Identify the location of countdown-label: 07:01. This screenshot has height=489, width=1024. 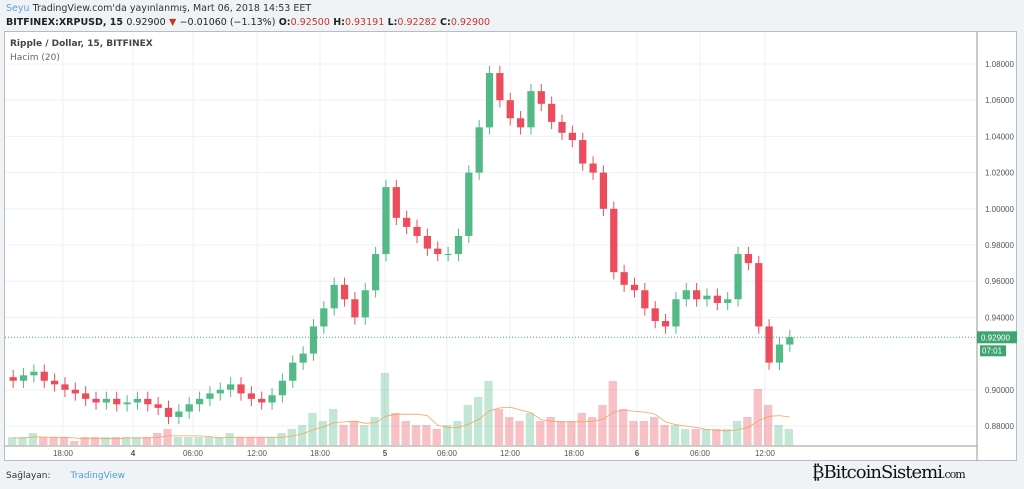
(992, 350).